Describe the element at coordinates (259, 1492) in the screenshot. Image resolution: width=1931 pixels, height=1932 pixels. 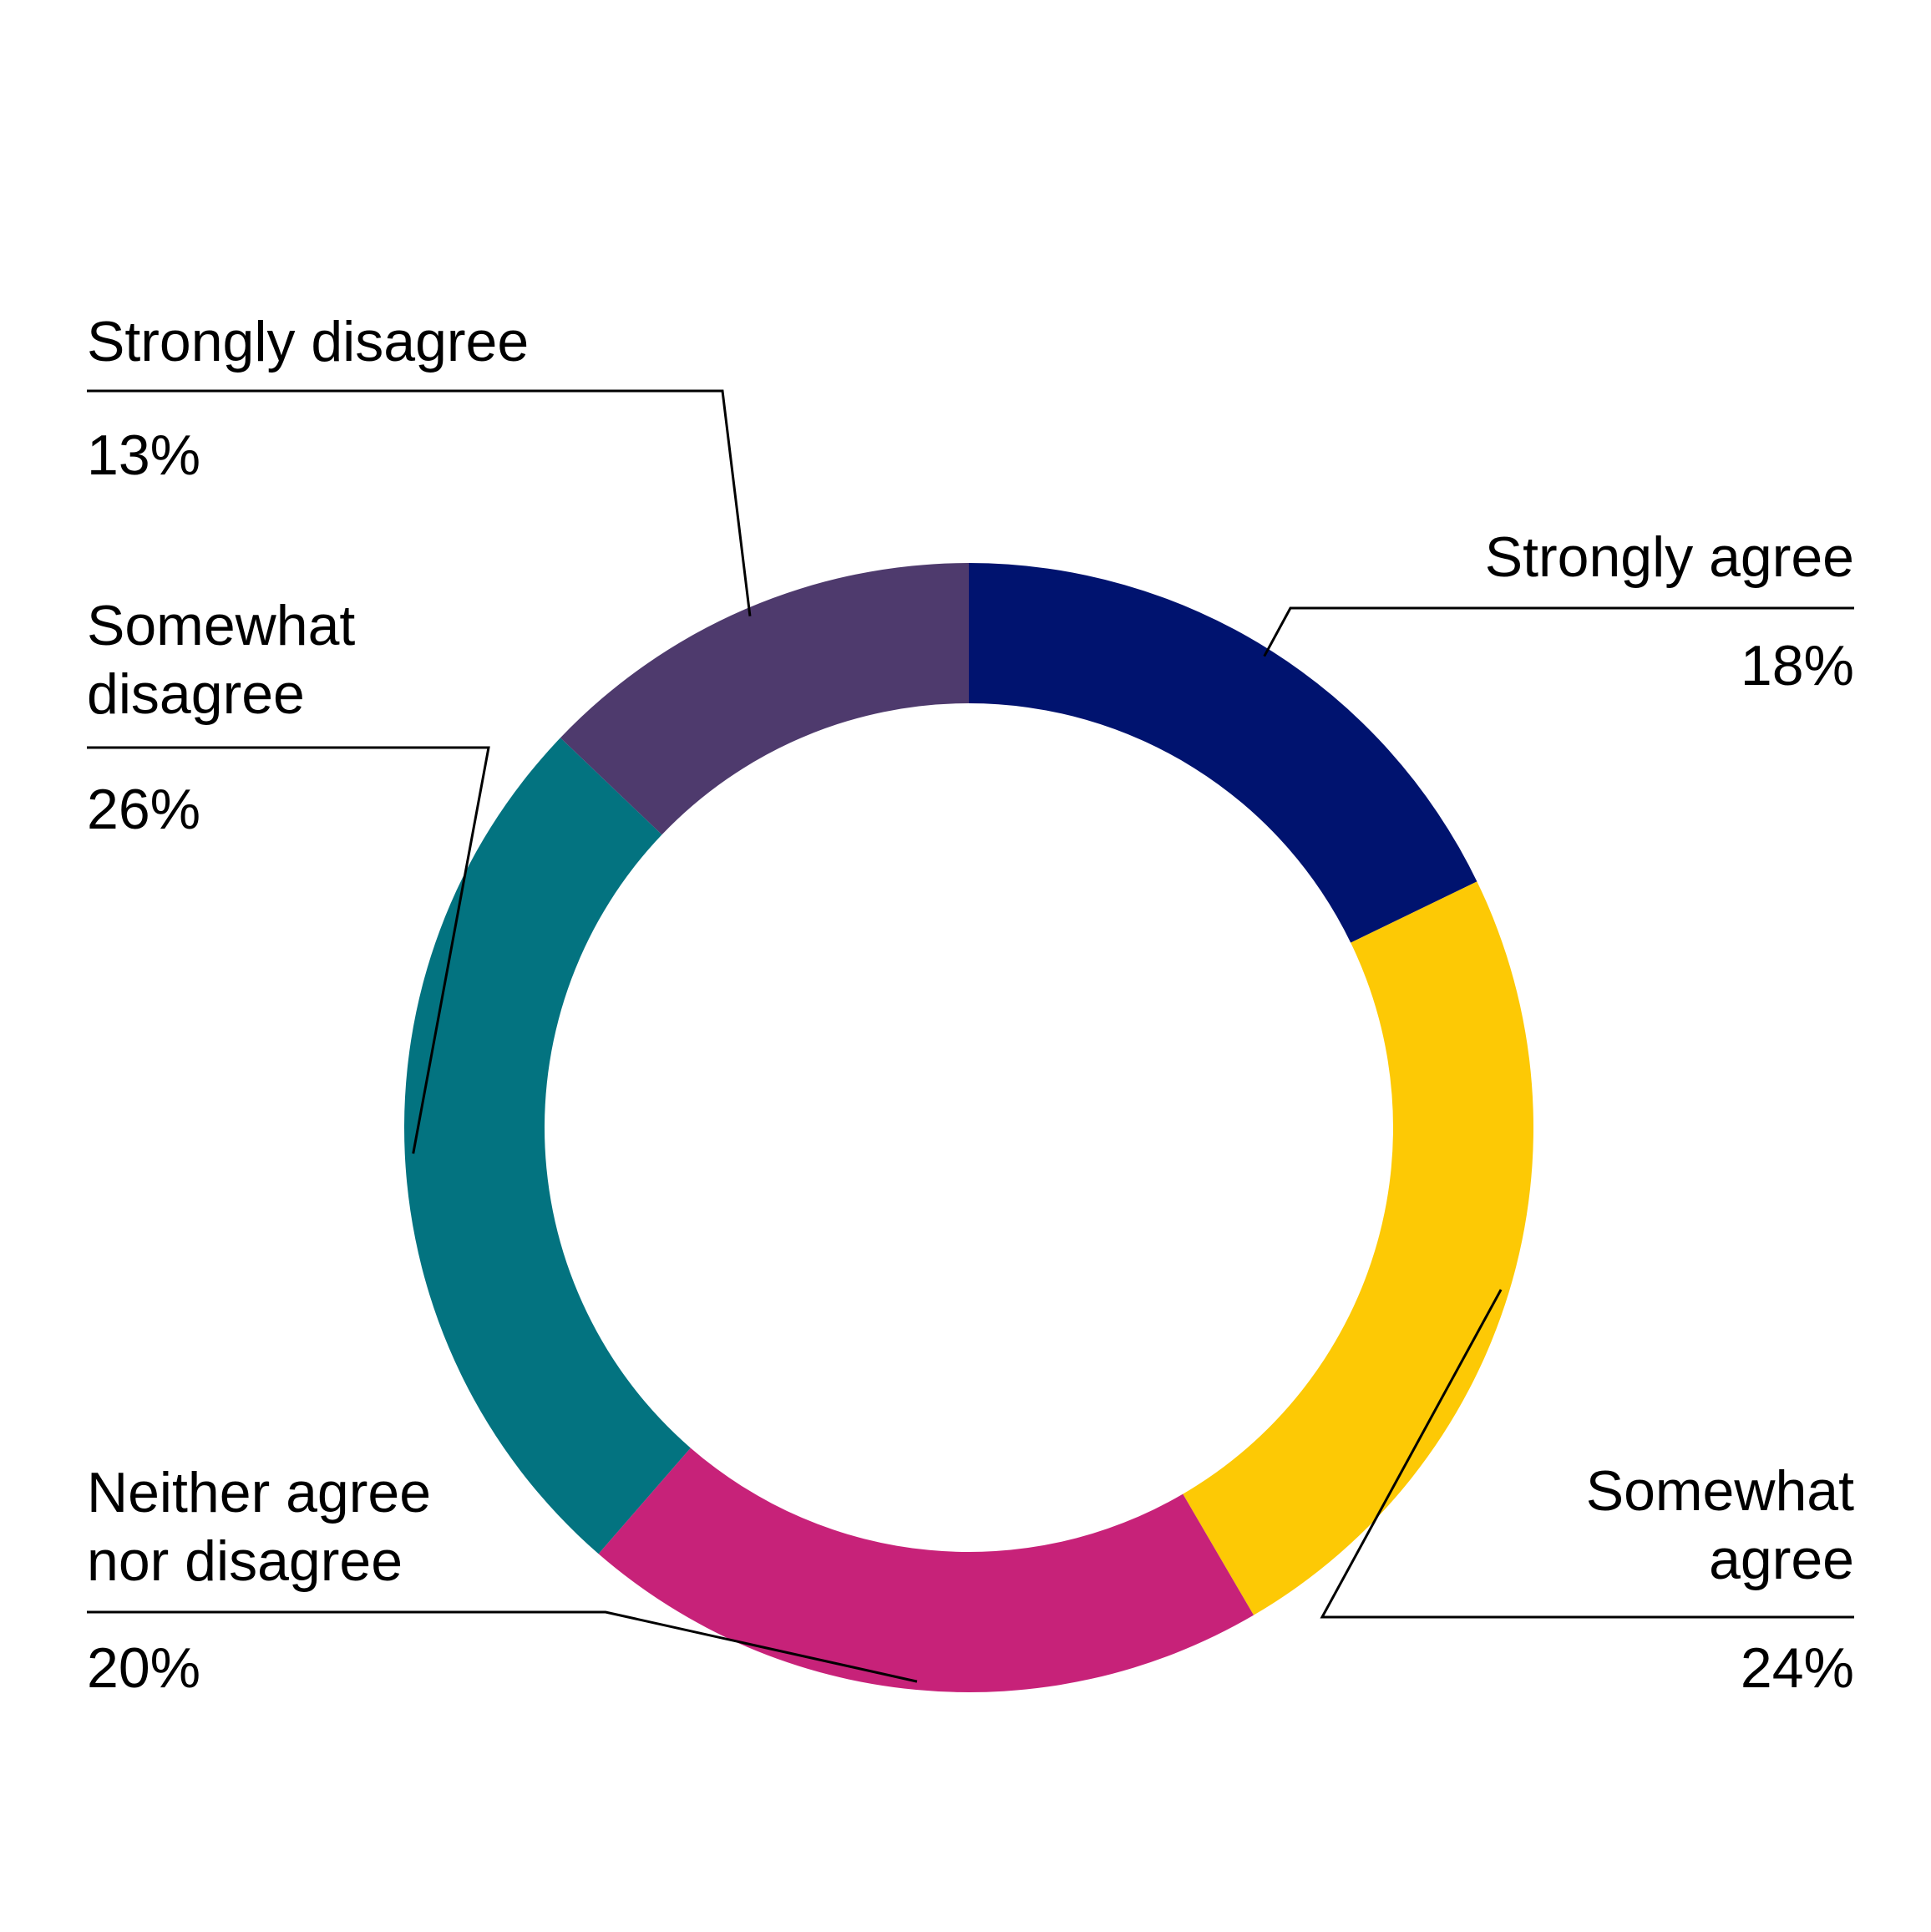
I see `slice-label-neither-agree-nor-disagree: Neither agree` at that location.